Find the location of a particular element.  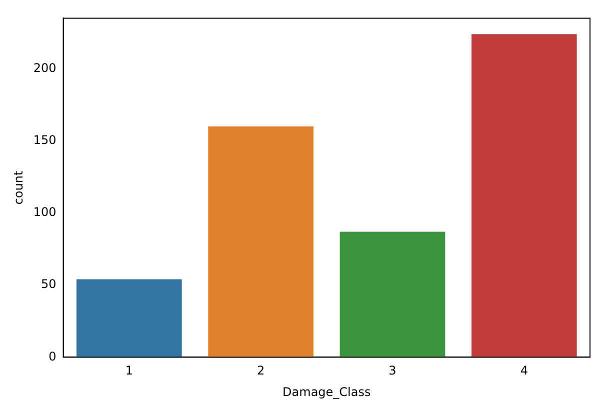

x-tick-label: 4 is located at coordinates (524, 371).